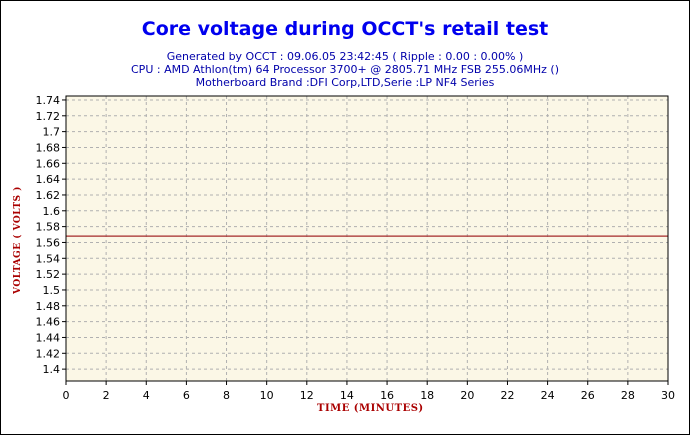 This screenshot has height=435, width=690. What do you see at coordinates (347, 395) in the screenshot?
I see `x-tick-label: 14` at bounding box center [347, 395].